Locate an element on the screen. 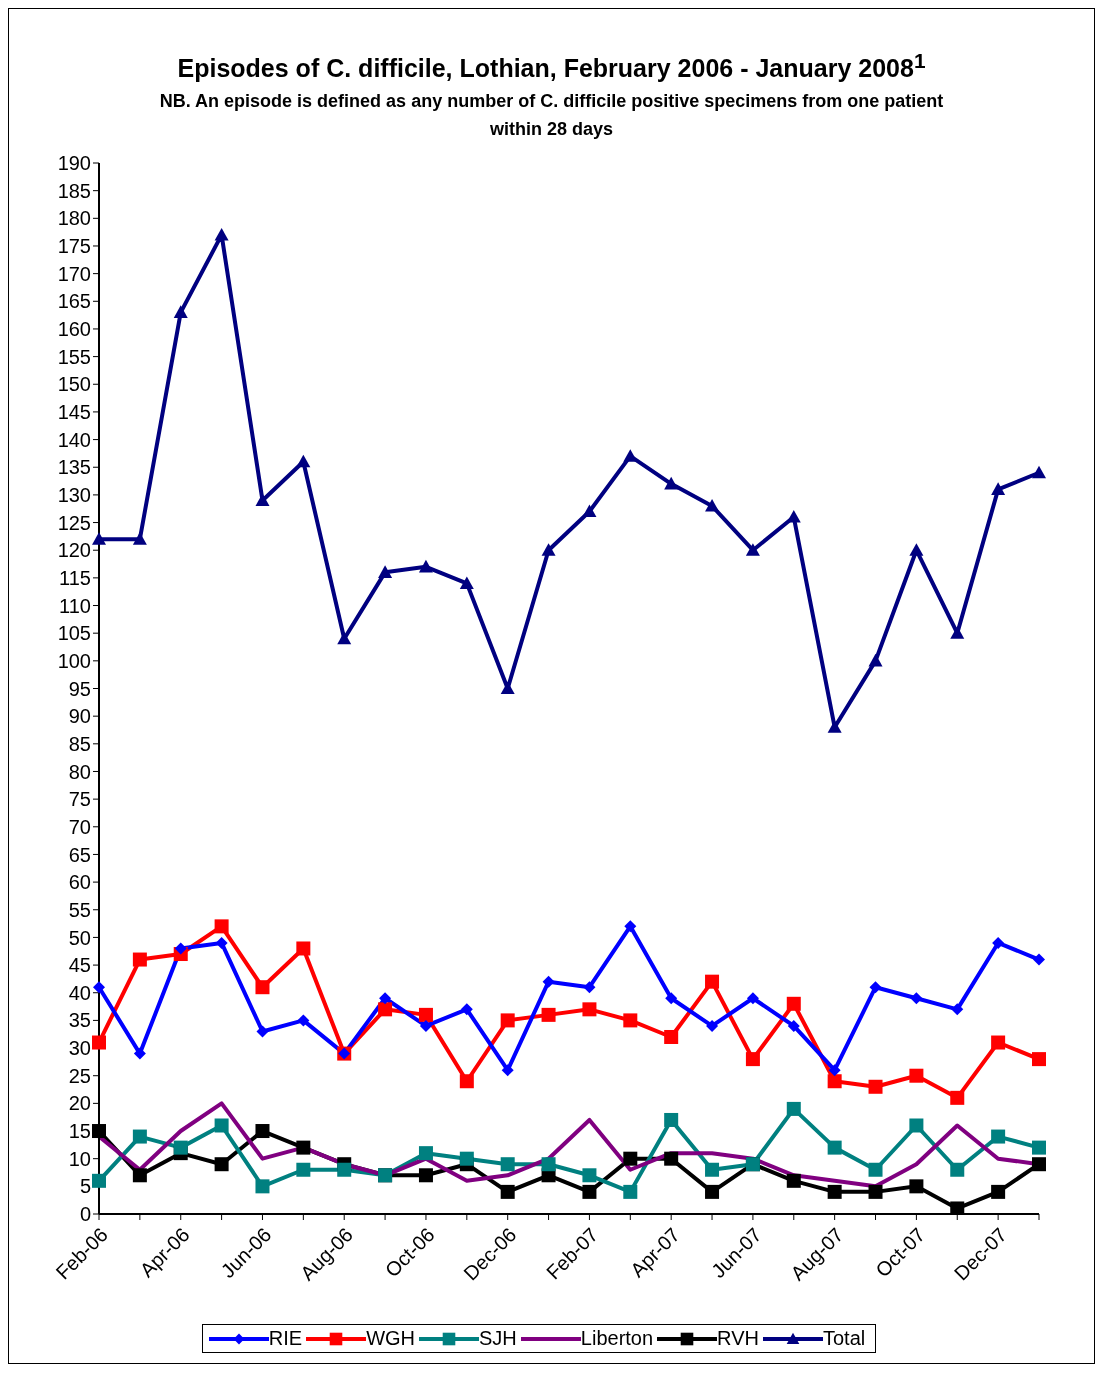 This screenshot has width=1105, height=1393. legend-label: Liberton is located at coordinates (617, 1339).